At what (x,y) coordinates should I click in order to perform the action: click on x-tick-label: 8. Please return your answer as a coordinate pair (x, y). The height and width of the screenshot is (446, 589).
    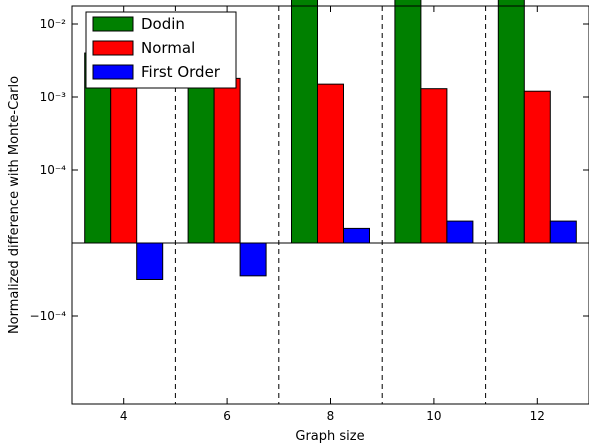
    Looking at the image, I should click on (331, 416).